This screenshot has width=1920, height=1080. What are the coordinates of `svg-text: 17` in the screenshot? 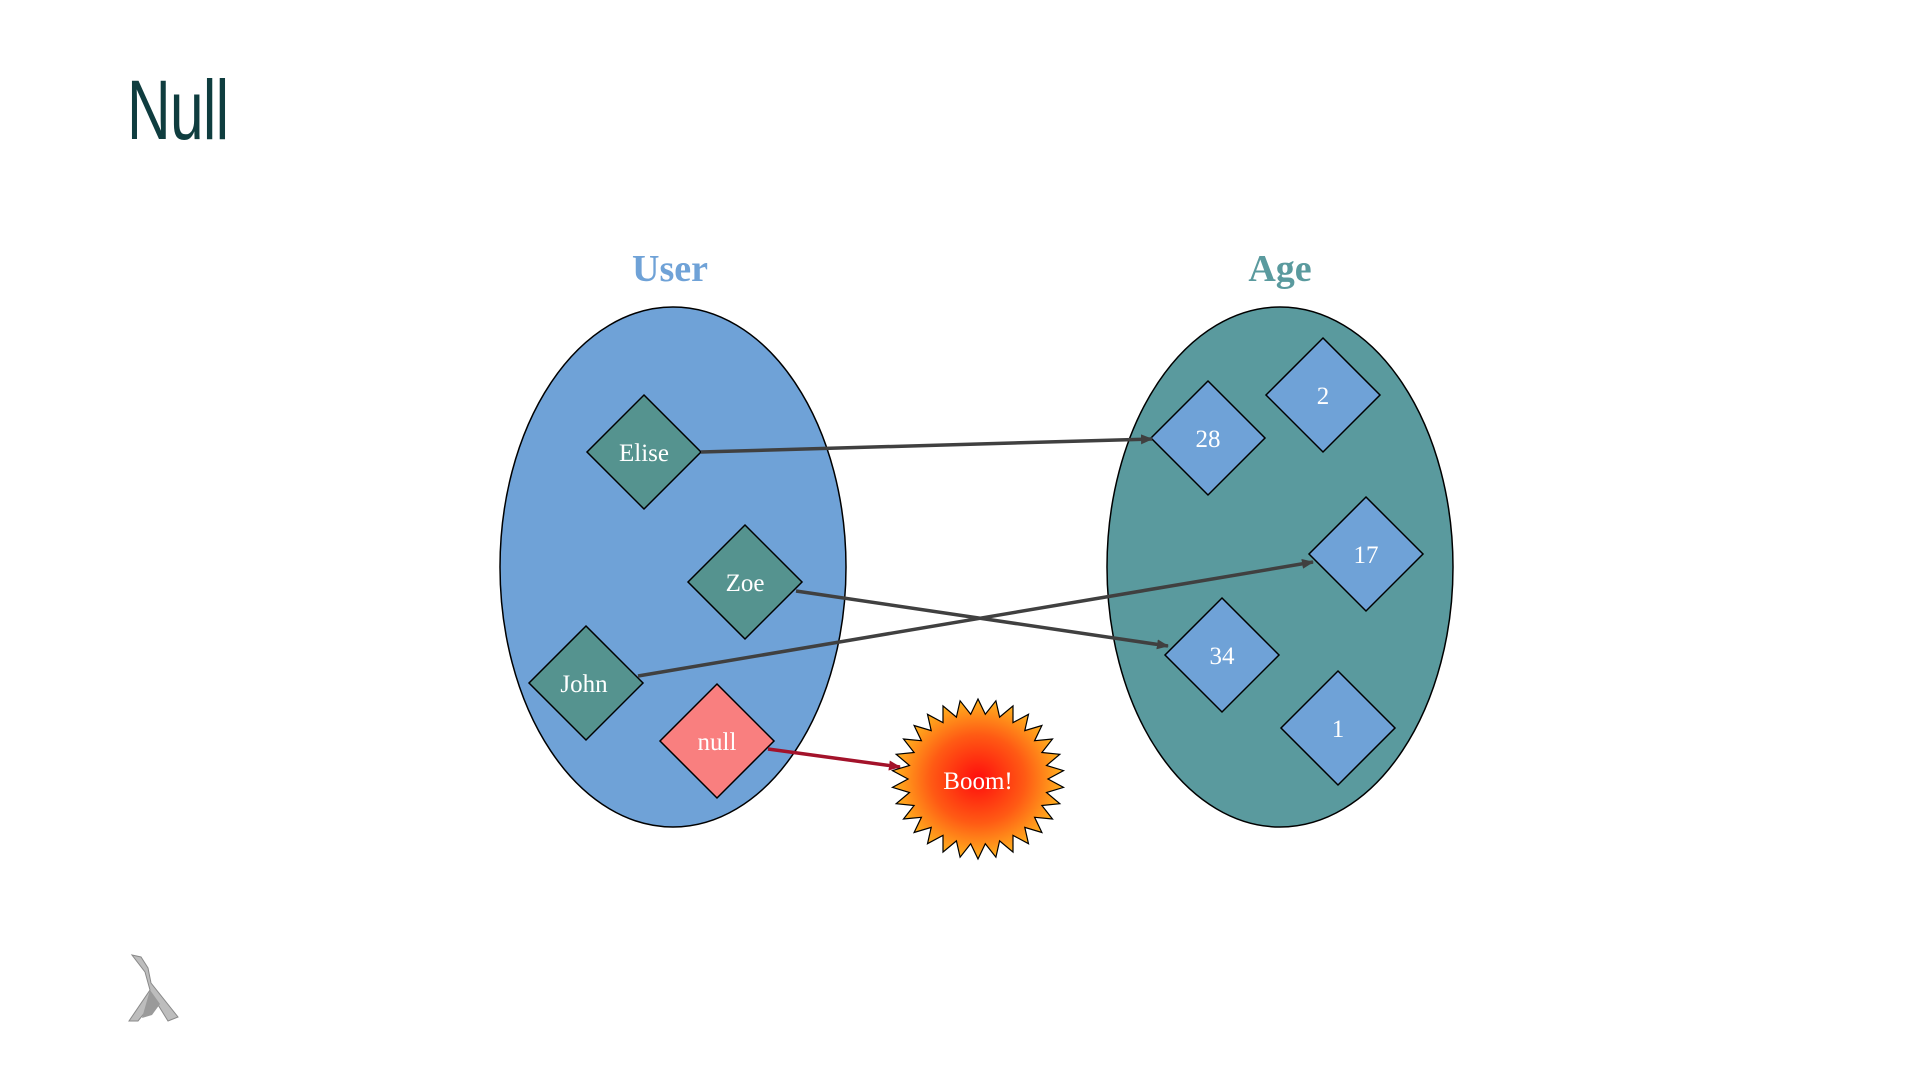 It's located at (1366, 555).